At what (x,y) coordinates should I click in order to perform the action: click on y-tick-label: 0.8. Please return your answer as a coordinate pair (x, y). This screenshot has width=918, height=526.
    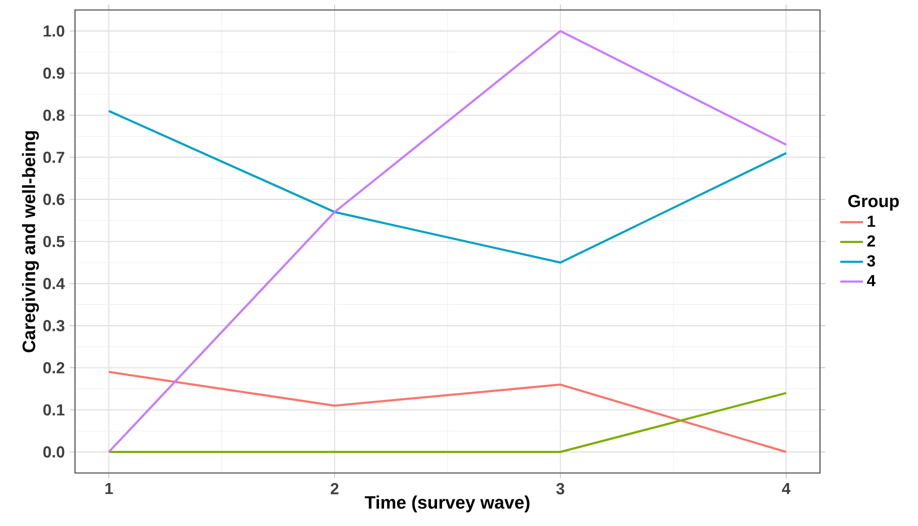
    Looking at the image, I should click on (53, 115).